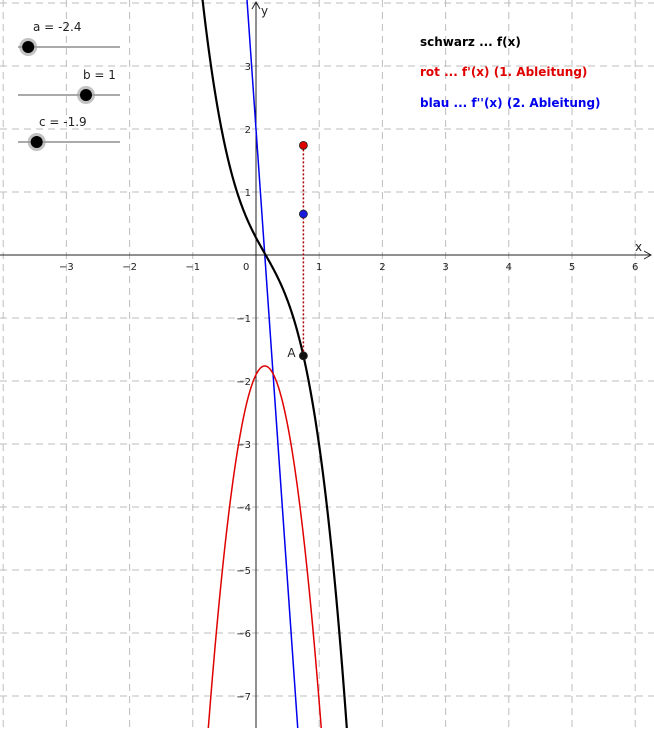 Image resolution: width=654 pixels, height=733 pixels. Describe the element at coordinates (192, 267) in the screenshot. I see `x-tick-label: −1` at that location.